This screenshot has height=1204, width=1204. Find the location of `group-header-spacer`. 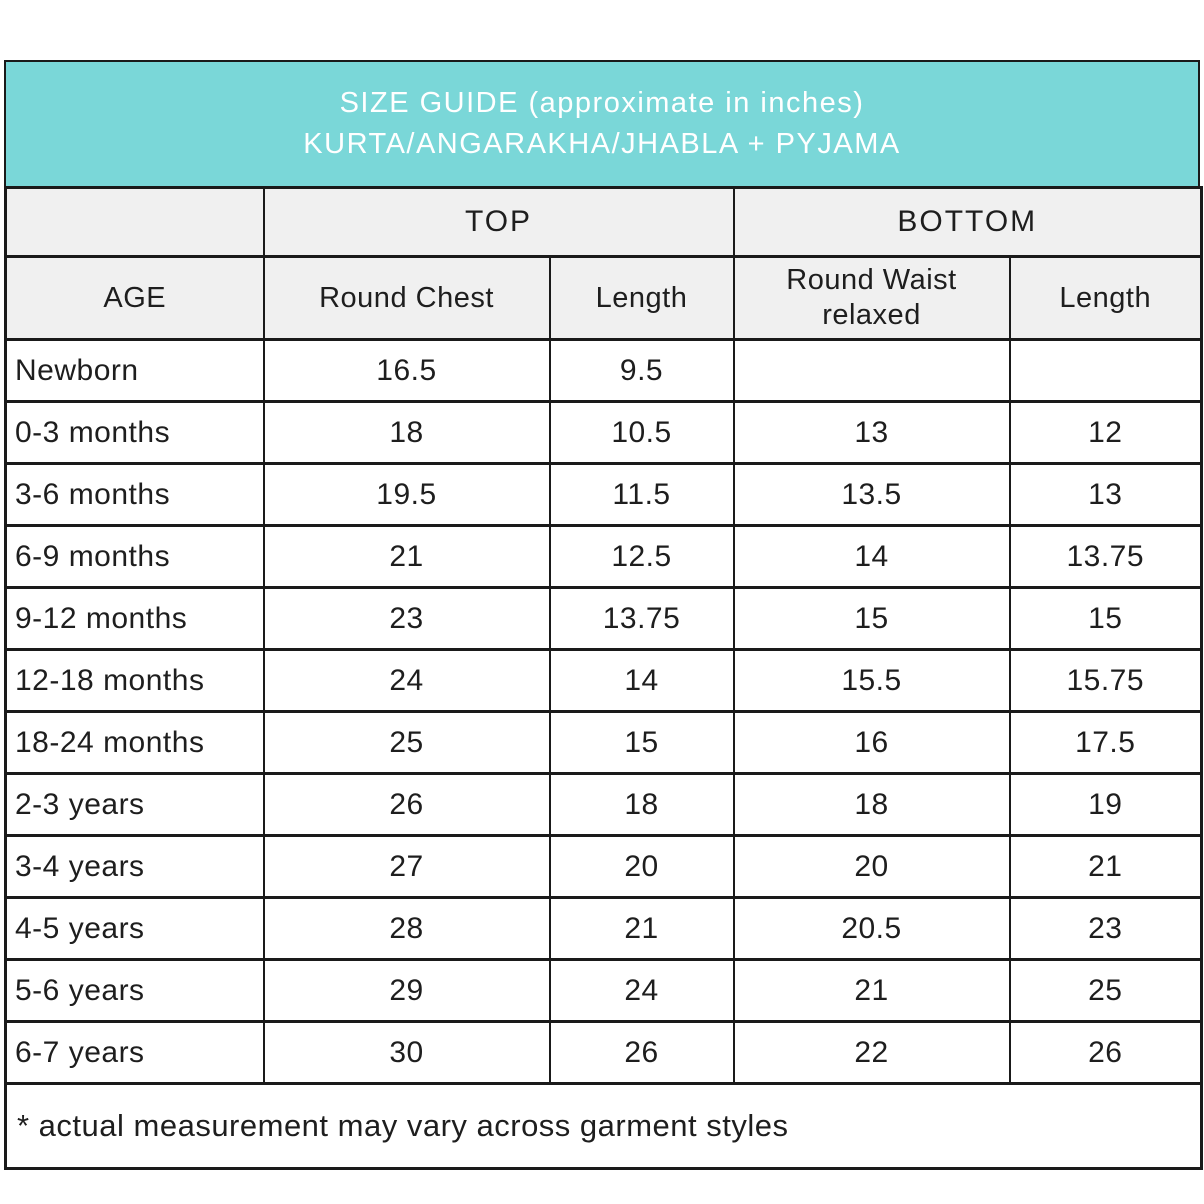

group-header-spacer is located at coordinates (134, 222).